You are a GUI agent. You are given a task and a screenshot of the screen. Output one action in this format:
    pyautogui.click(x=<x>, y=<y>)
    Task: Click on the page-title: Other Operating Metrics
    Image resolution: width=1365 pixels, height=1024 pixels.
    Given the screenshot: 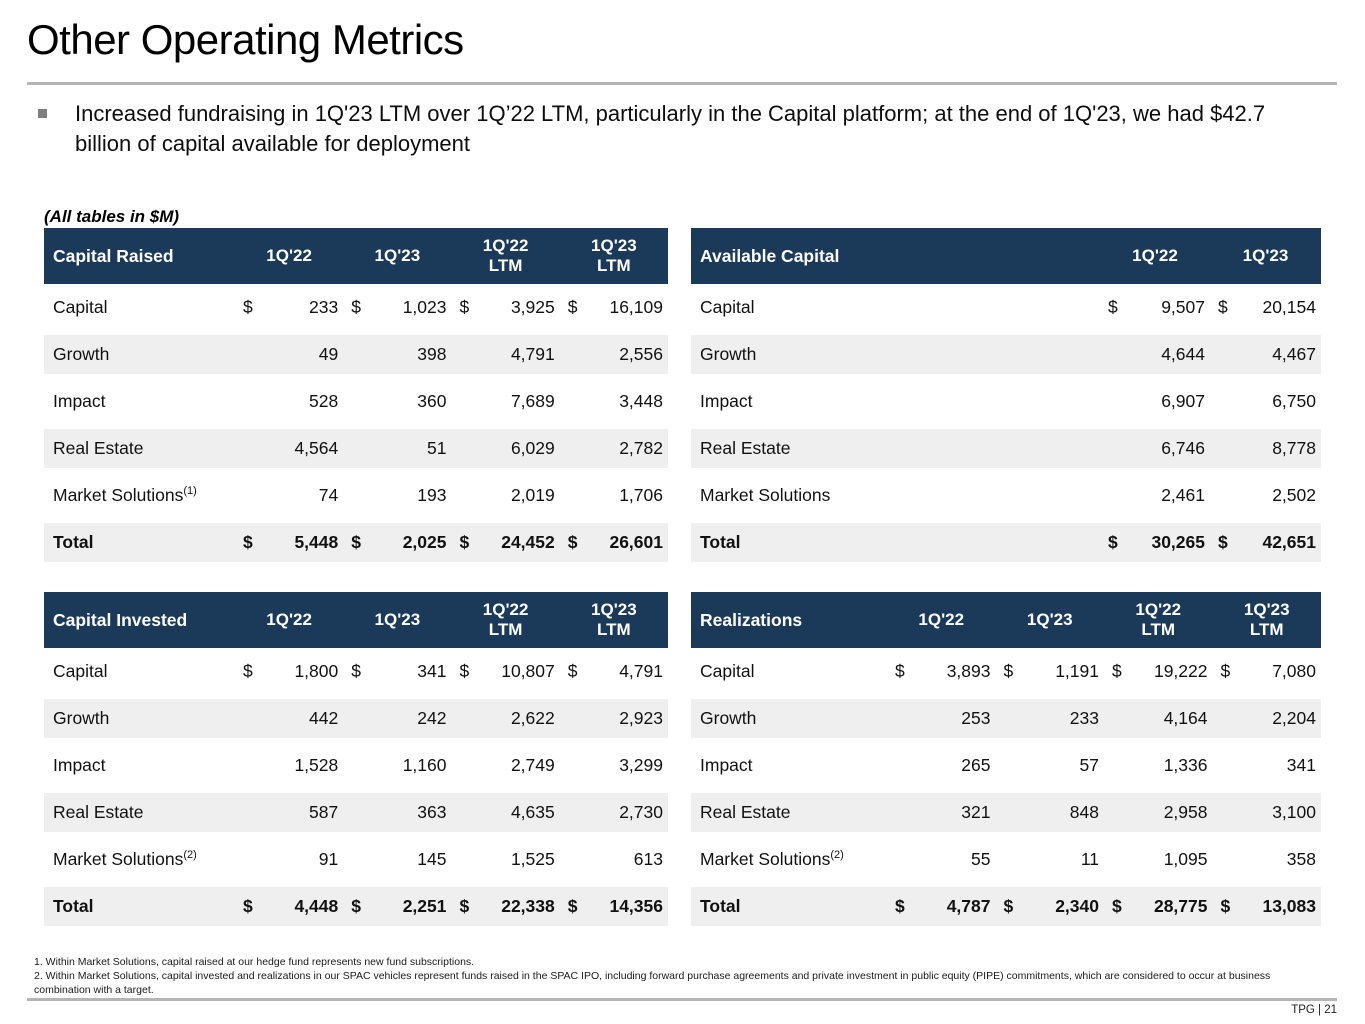 What is the action you would take?
    pyautogui.click(x=245, y=39)
    